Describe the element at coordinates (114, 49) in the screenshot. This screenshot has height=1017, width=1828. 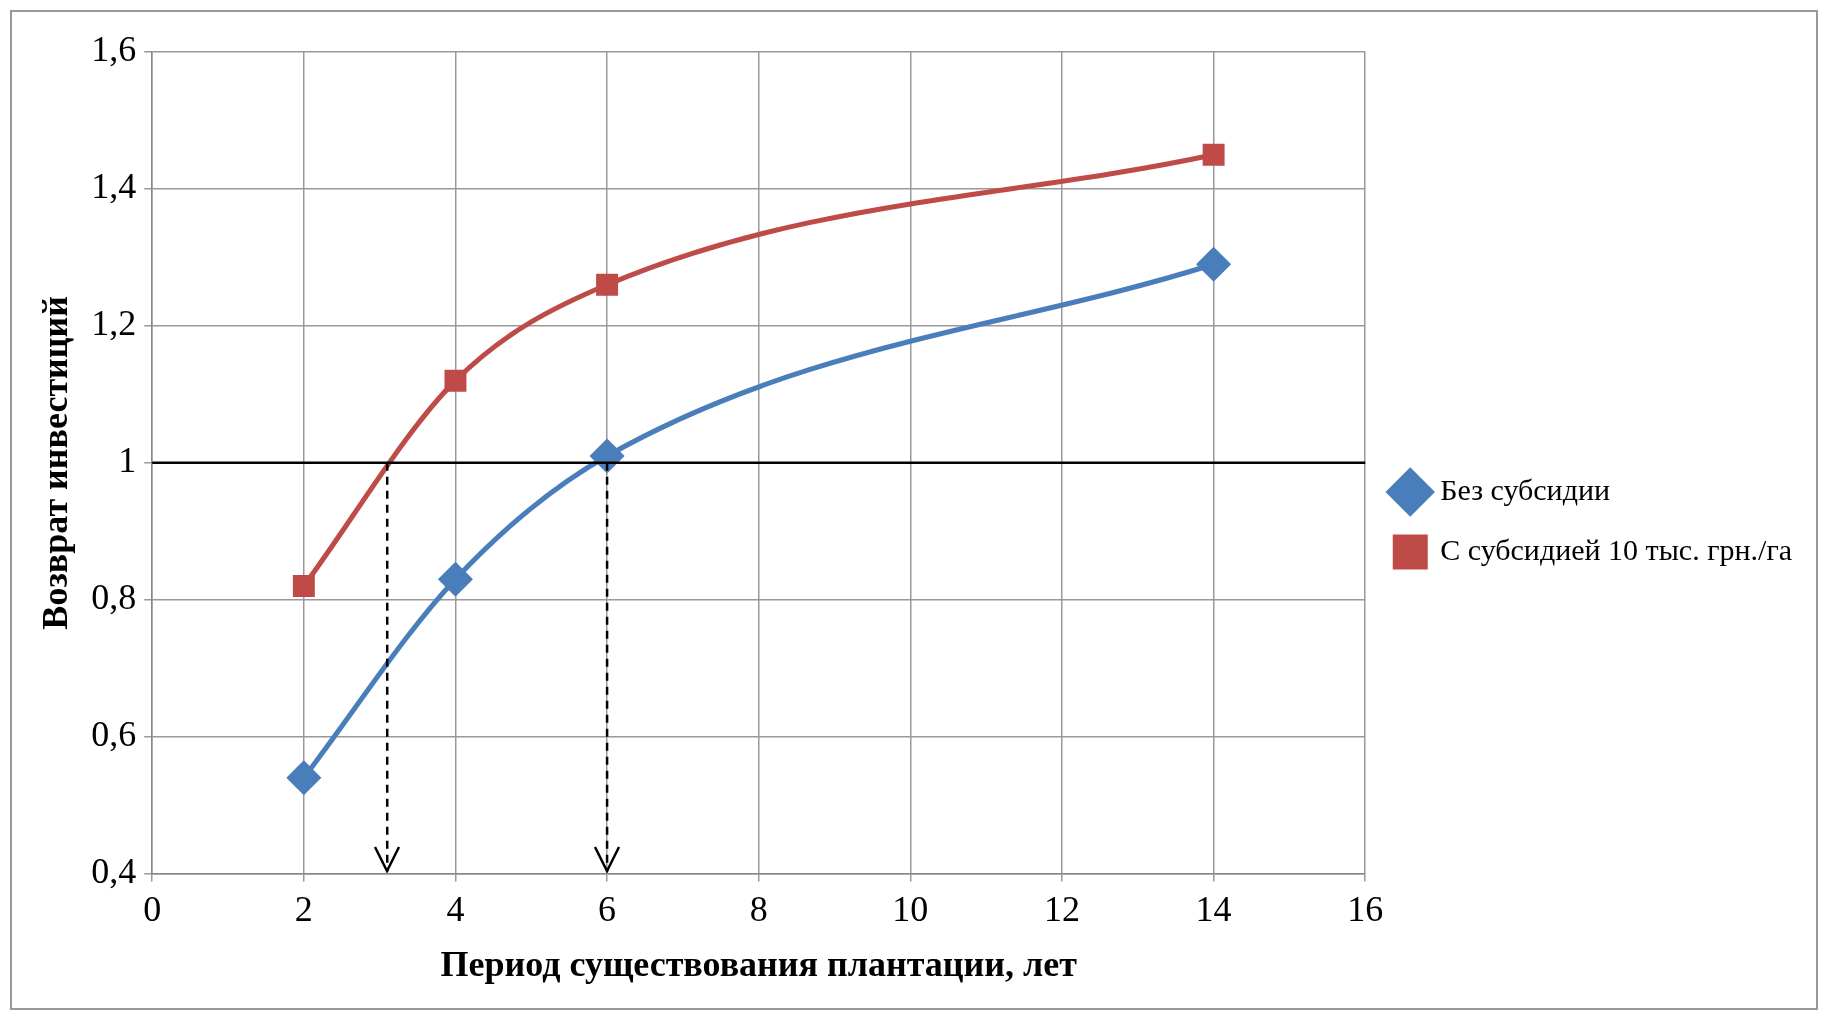
I see `y-tick-label: 1,6` at that location.